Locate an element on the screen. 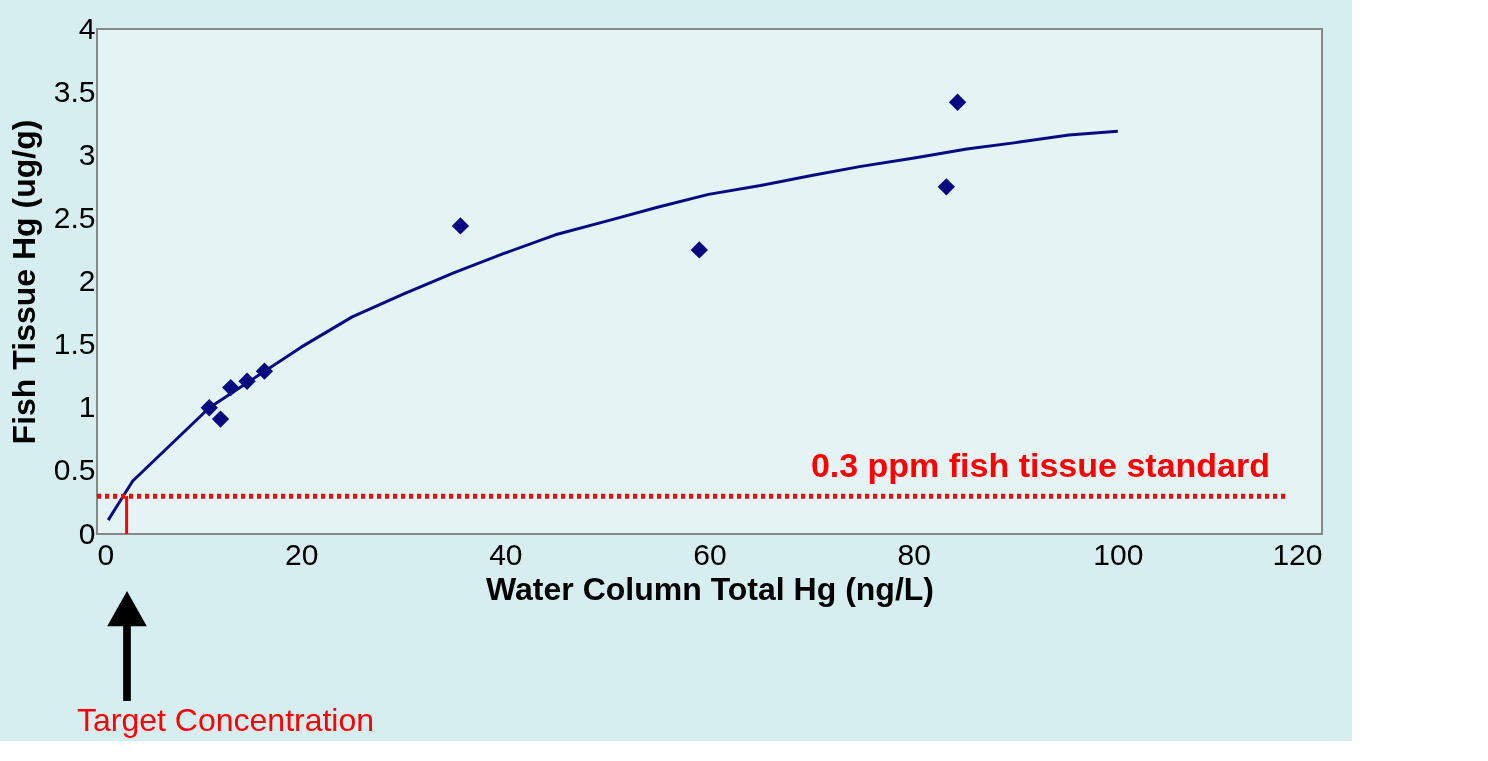 This screenshot has height=761, width=1488. y-tick-label: 3 is located at coordinates (87, 154).